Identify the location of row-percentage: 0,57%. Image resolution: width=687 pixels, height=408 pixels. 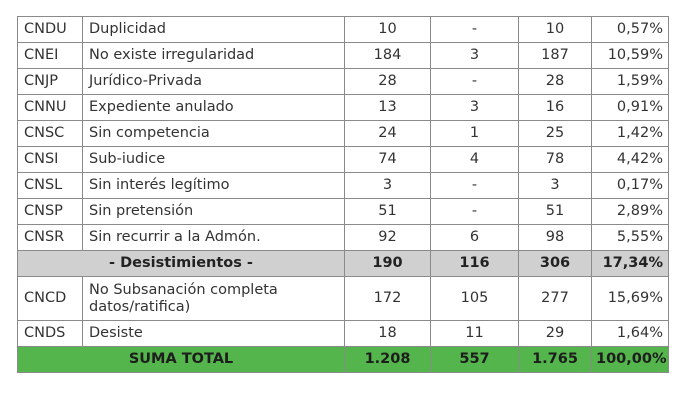
(630, 29).